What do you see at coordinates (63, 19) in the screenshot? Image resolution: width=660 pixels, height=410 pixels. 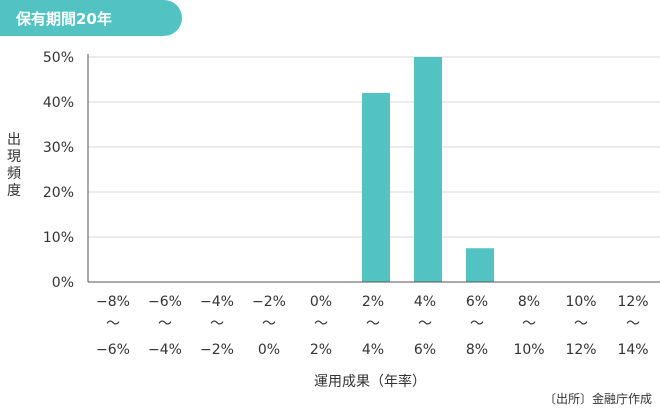 I see `chart-title: 保有期間20年` at bounding box center [63, 19].